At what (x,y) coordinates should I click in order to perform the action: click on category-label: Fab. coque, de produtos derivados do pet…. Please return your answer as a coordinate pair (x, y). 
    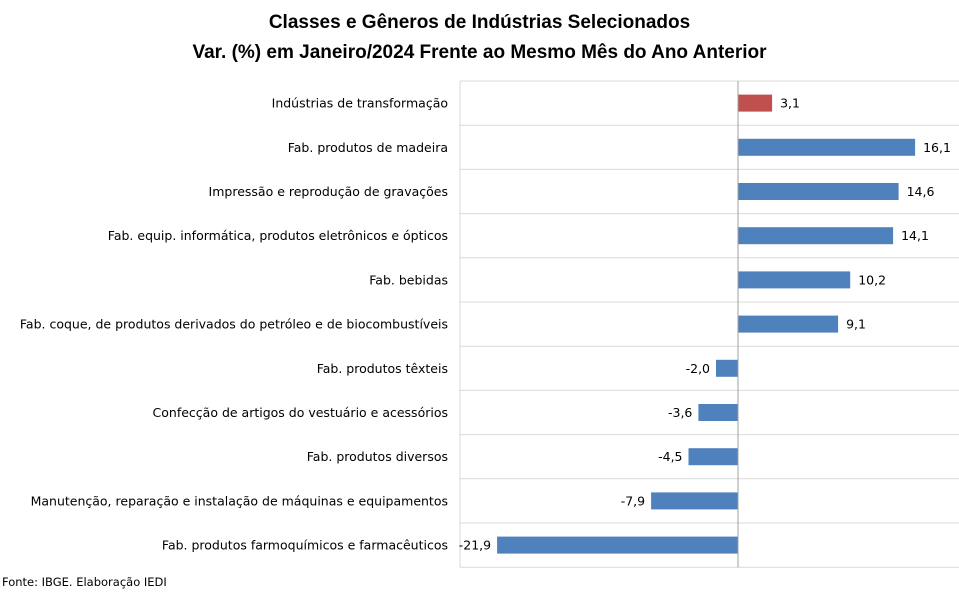
    Looking at the image, I should click on (234, 324).